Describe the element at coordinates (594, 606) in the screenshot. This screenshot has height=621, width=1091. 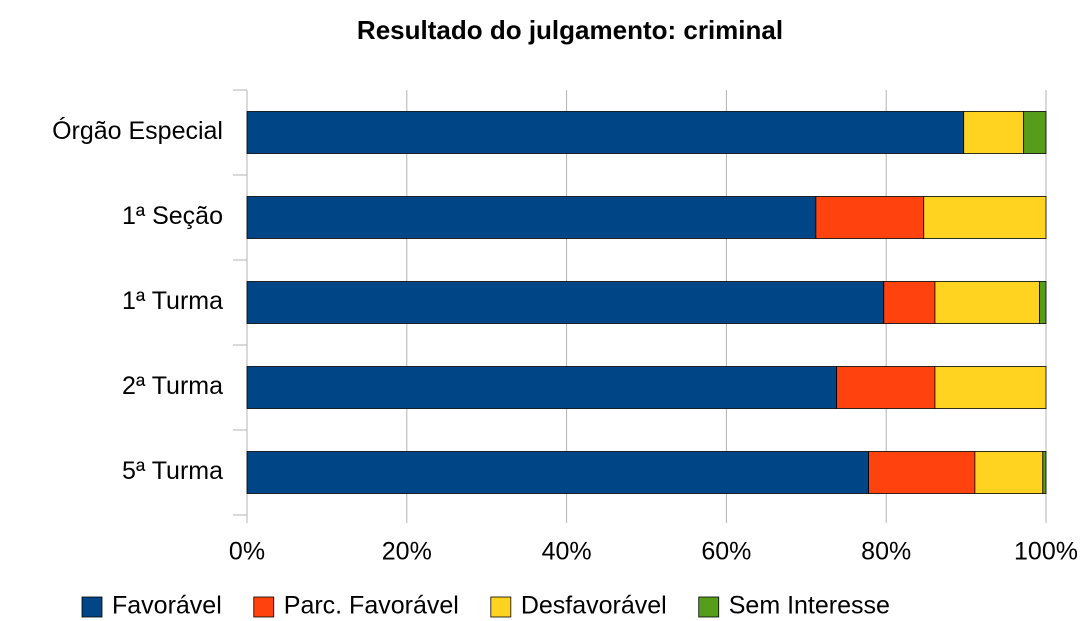
I see `legend-label: Desfavorável` at that location.